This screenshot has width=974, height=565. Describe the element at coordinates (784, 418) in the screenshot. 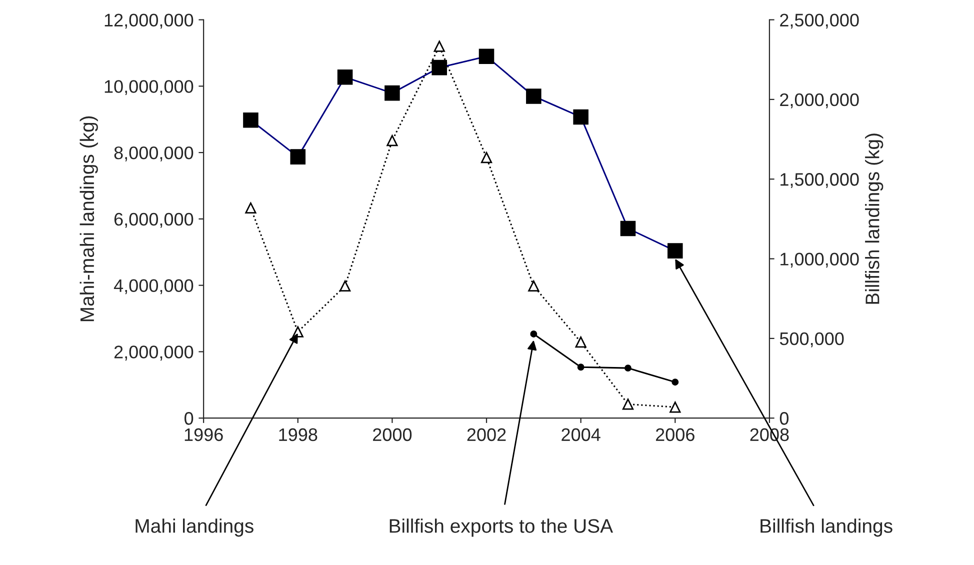

I see `y2-tick-label: 0` at that location.